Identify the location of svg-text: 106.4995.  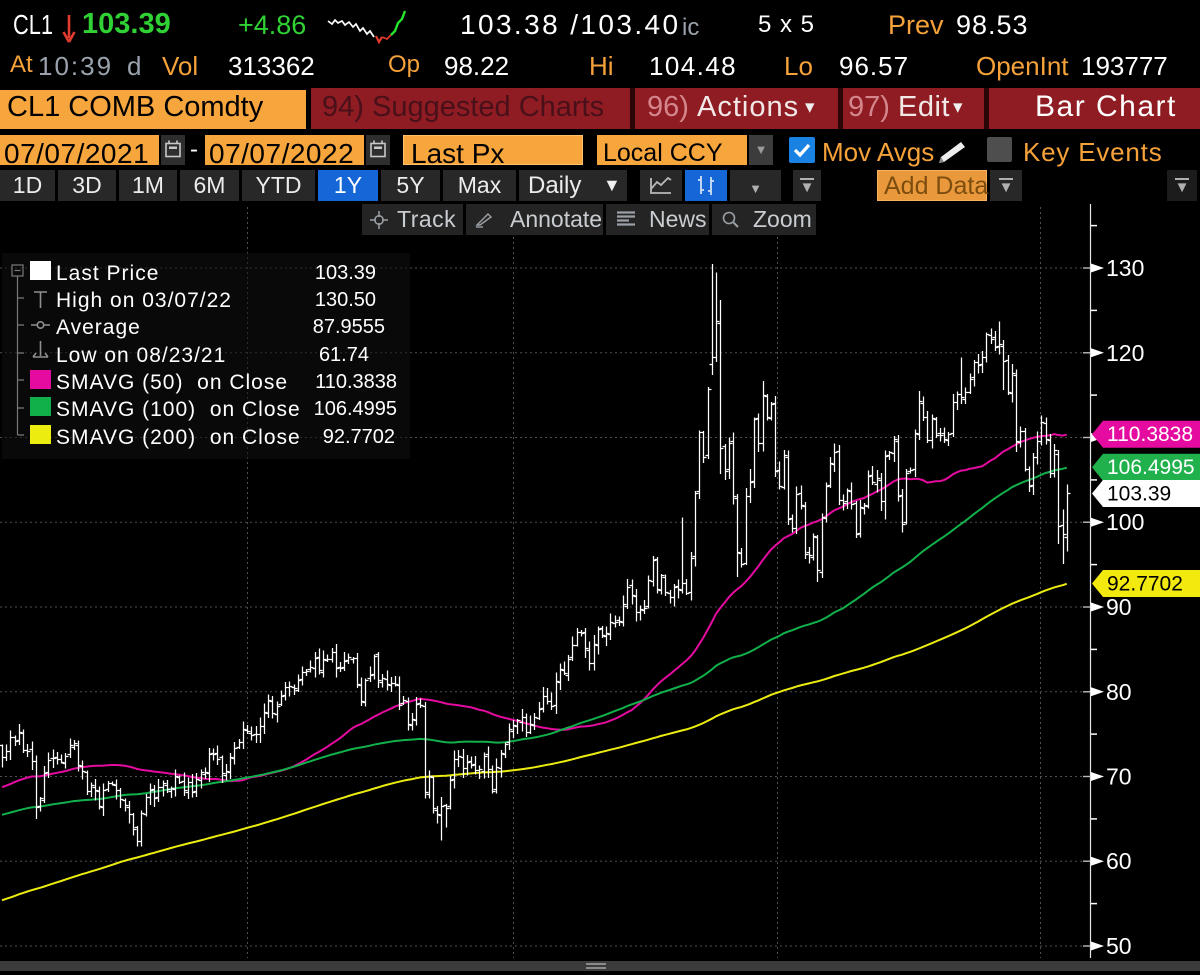
(1151, 467).